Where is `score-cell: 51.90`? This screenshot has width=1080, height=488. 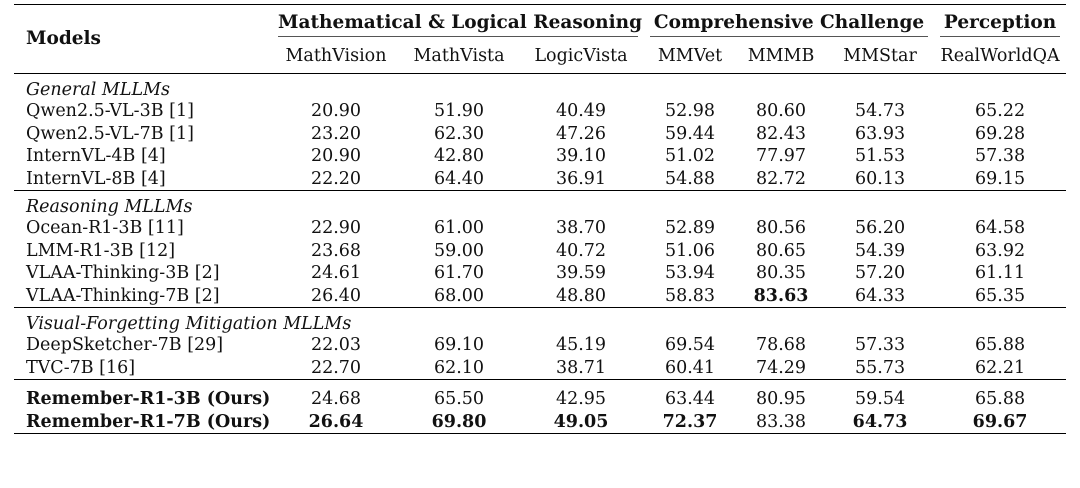
score-cell: 51.90 is located at coordinates (459, 111).